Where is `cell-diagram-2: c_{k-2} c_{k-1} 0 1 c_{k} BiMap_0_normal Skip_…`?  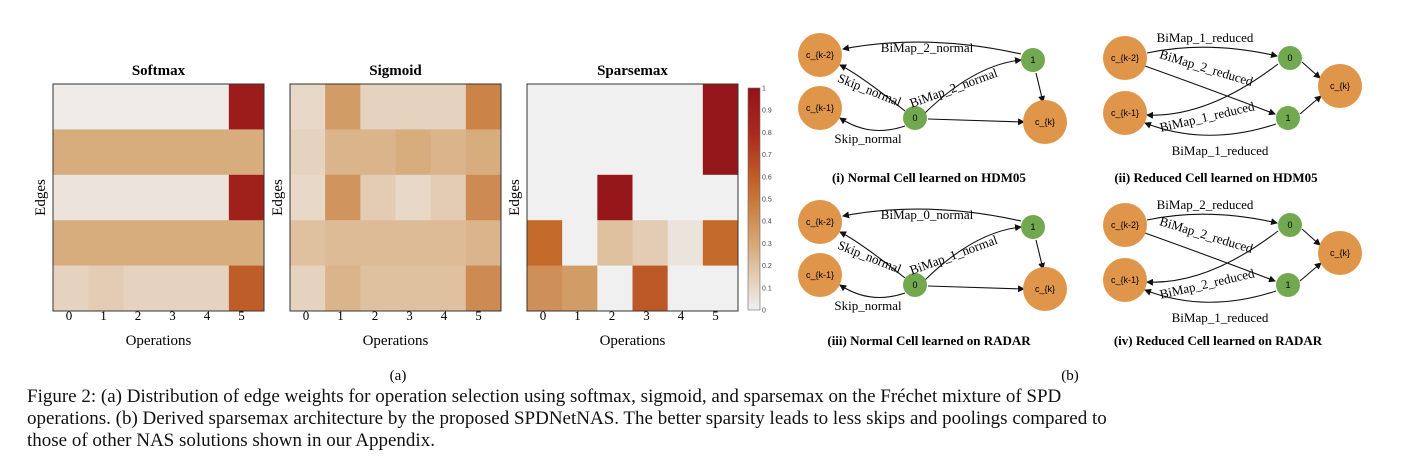 cell-diagram-2: c_{k-2} c_{k-1} 0 1 c_{k} BiMap_0_normal Skip_… is located at coordinates (932, 274).